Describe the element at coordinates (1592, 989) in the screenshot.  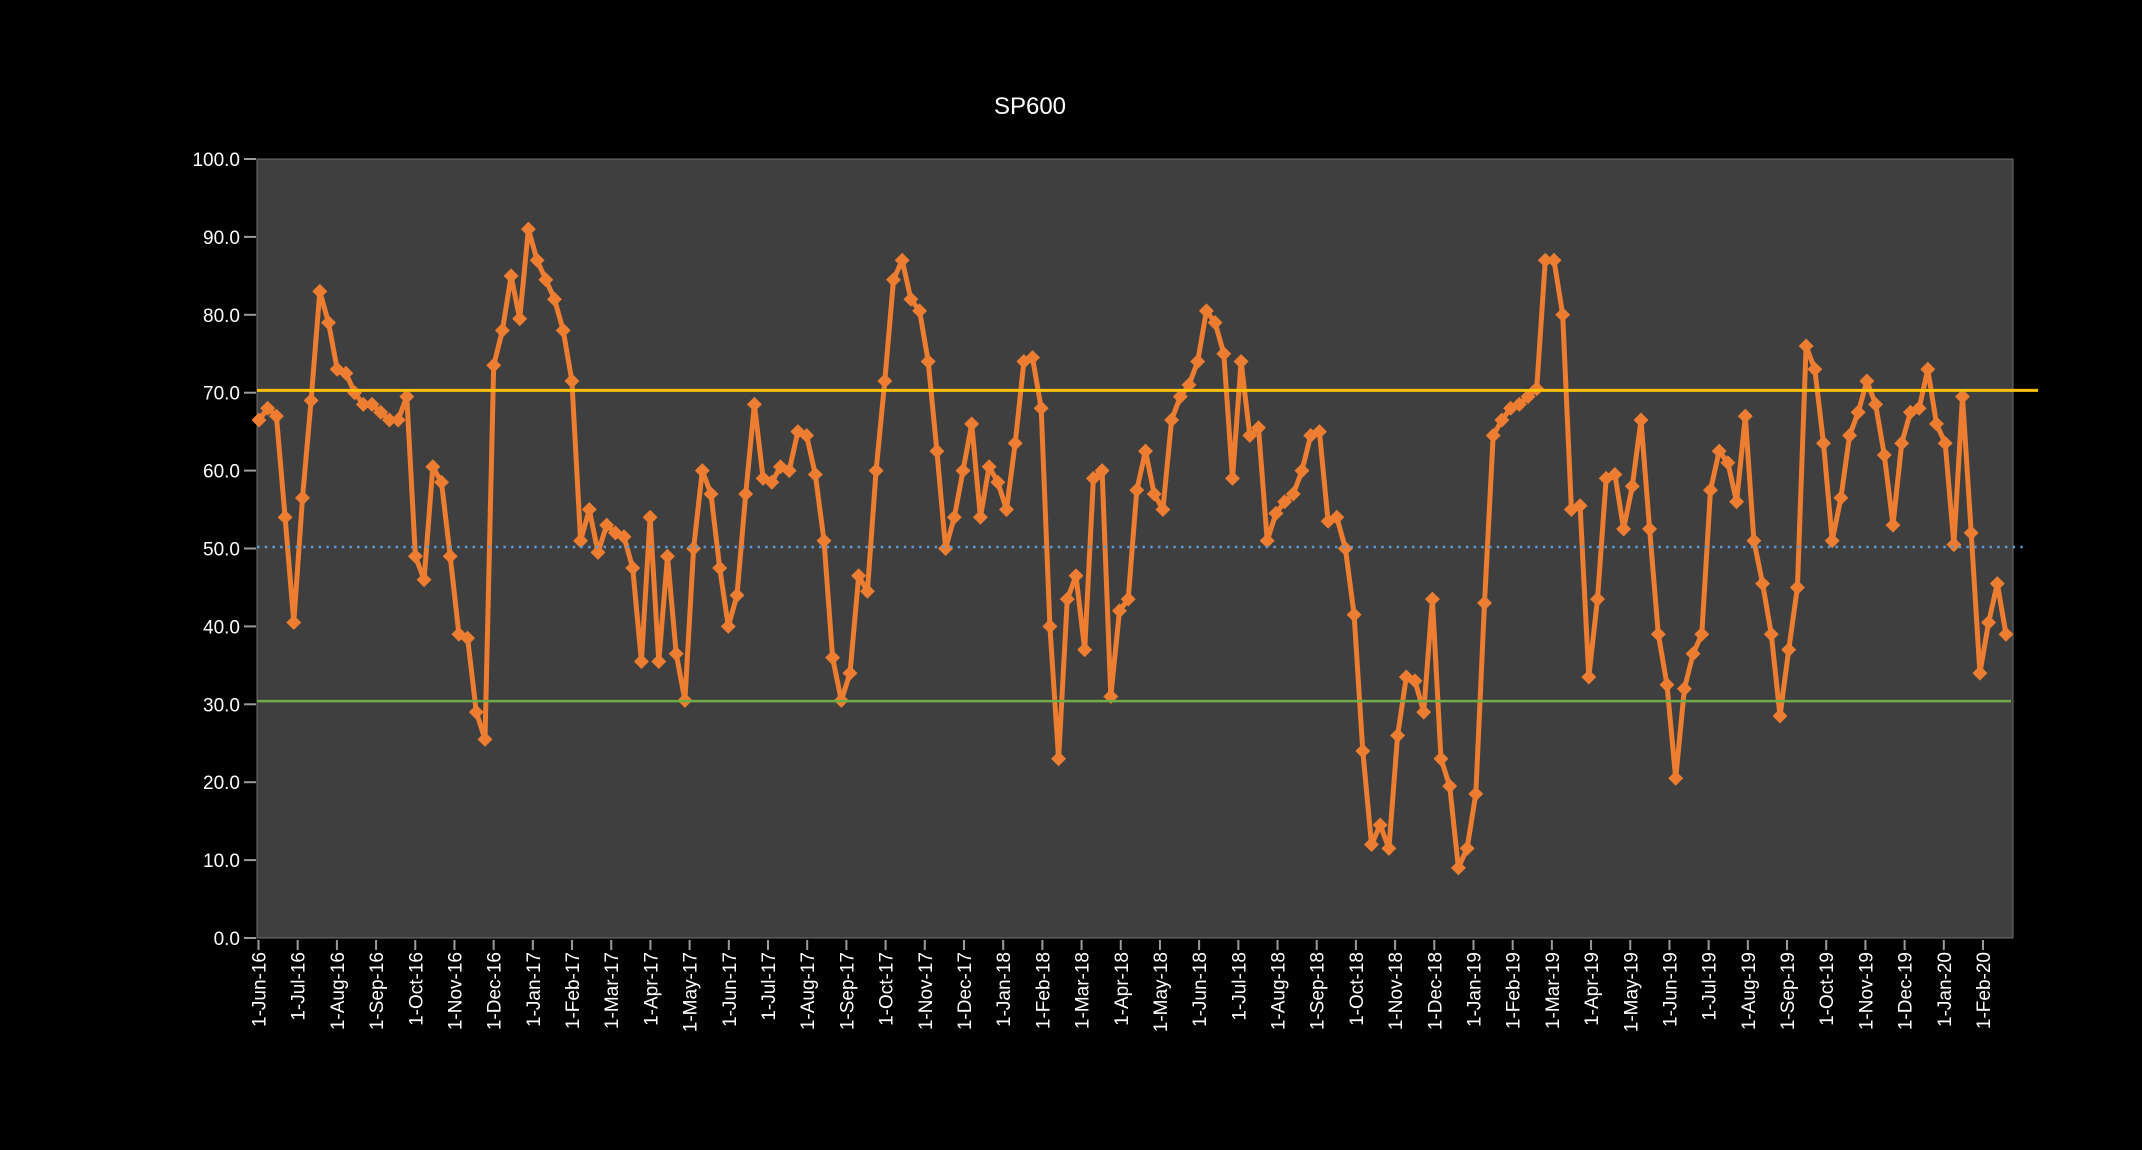
I see `x-tick-label: 1-Apr-19` at that location.